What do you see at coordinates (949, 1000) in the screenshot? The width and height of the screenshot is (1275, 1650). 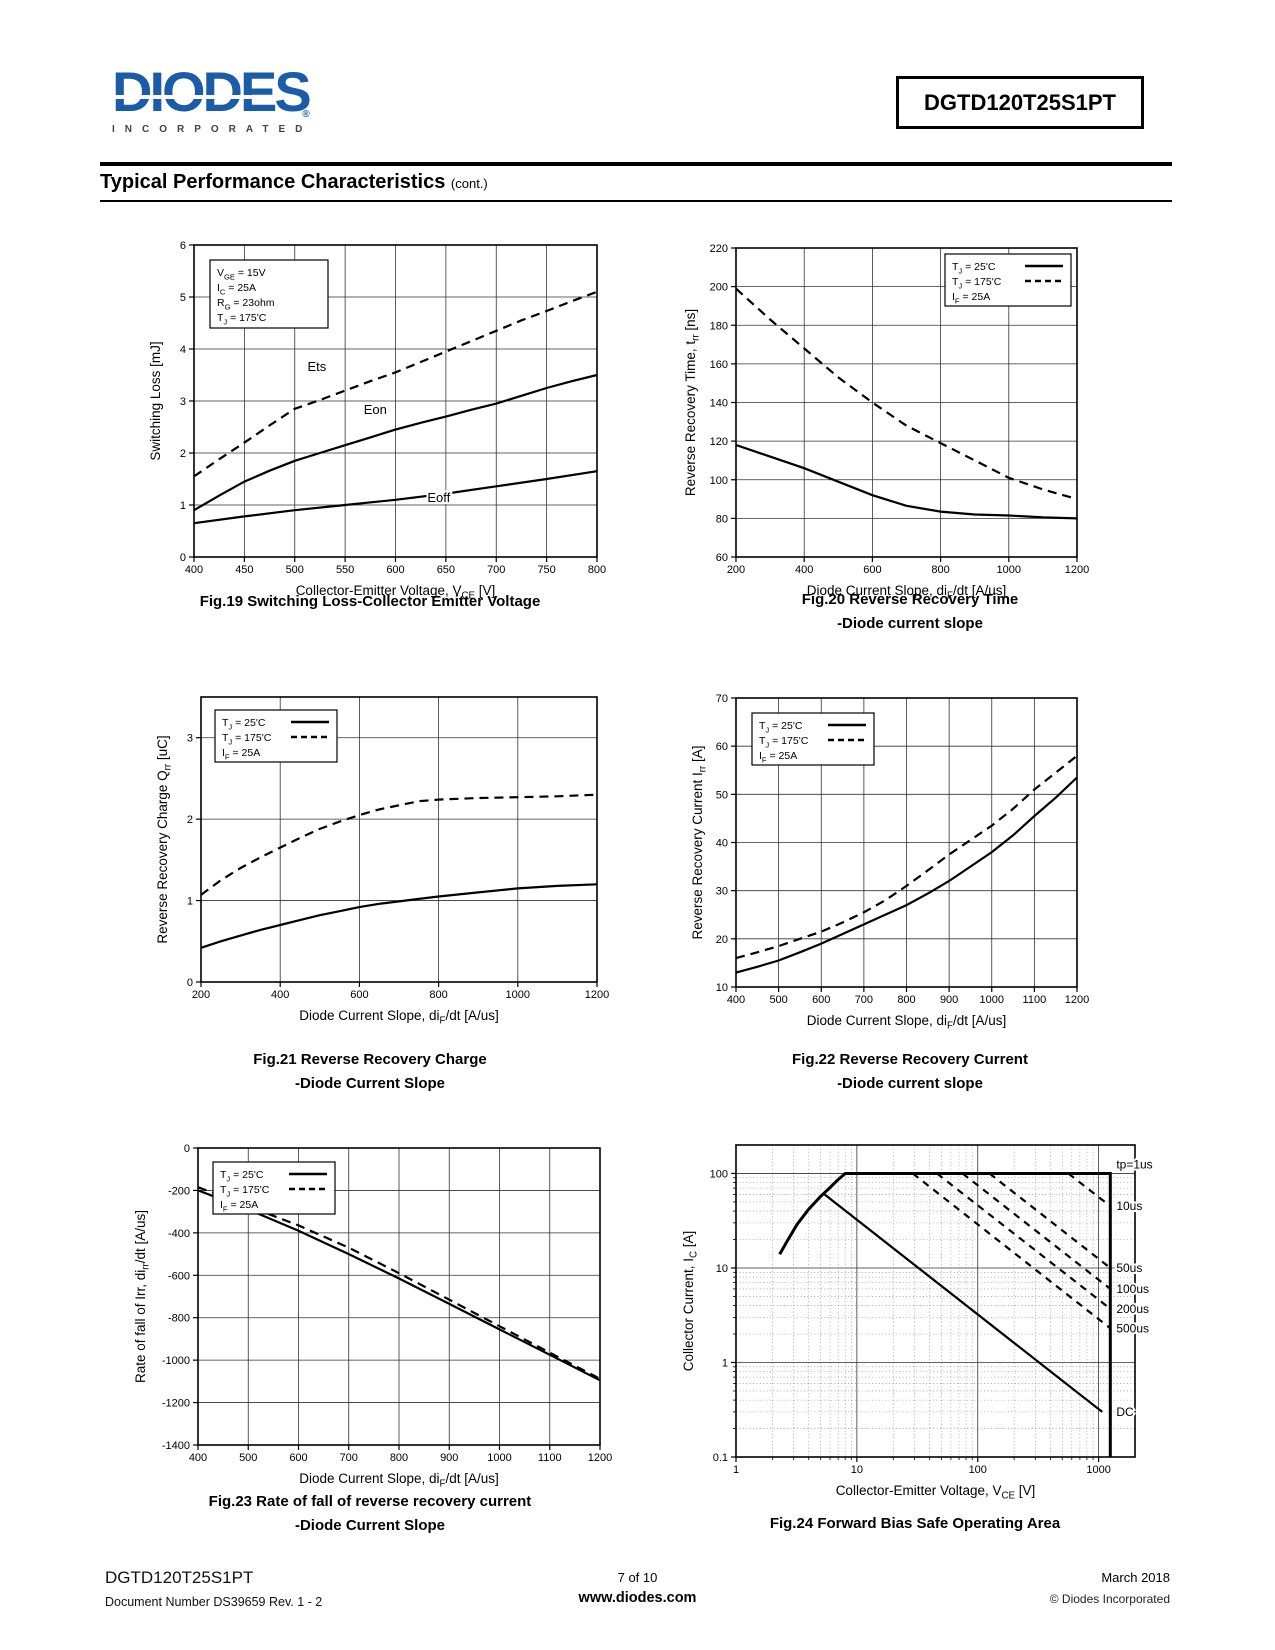 I see `x-tick-label: 900` at bounding box center [949, 1000].